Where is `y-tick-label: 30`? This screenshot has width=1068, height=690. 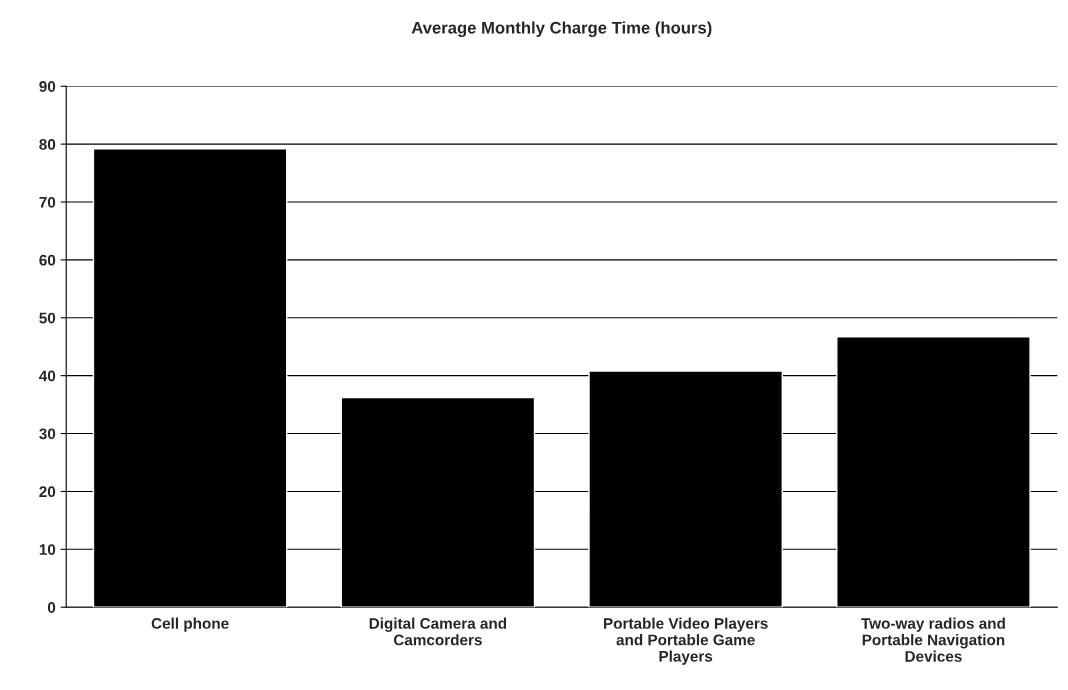
y-tick-label: 30 is located at coordinates (47, 434).